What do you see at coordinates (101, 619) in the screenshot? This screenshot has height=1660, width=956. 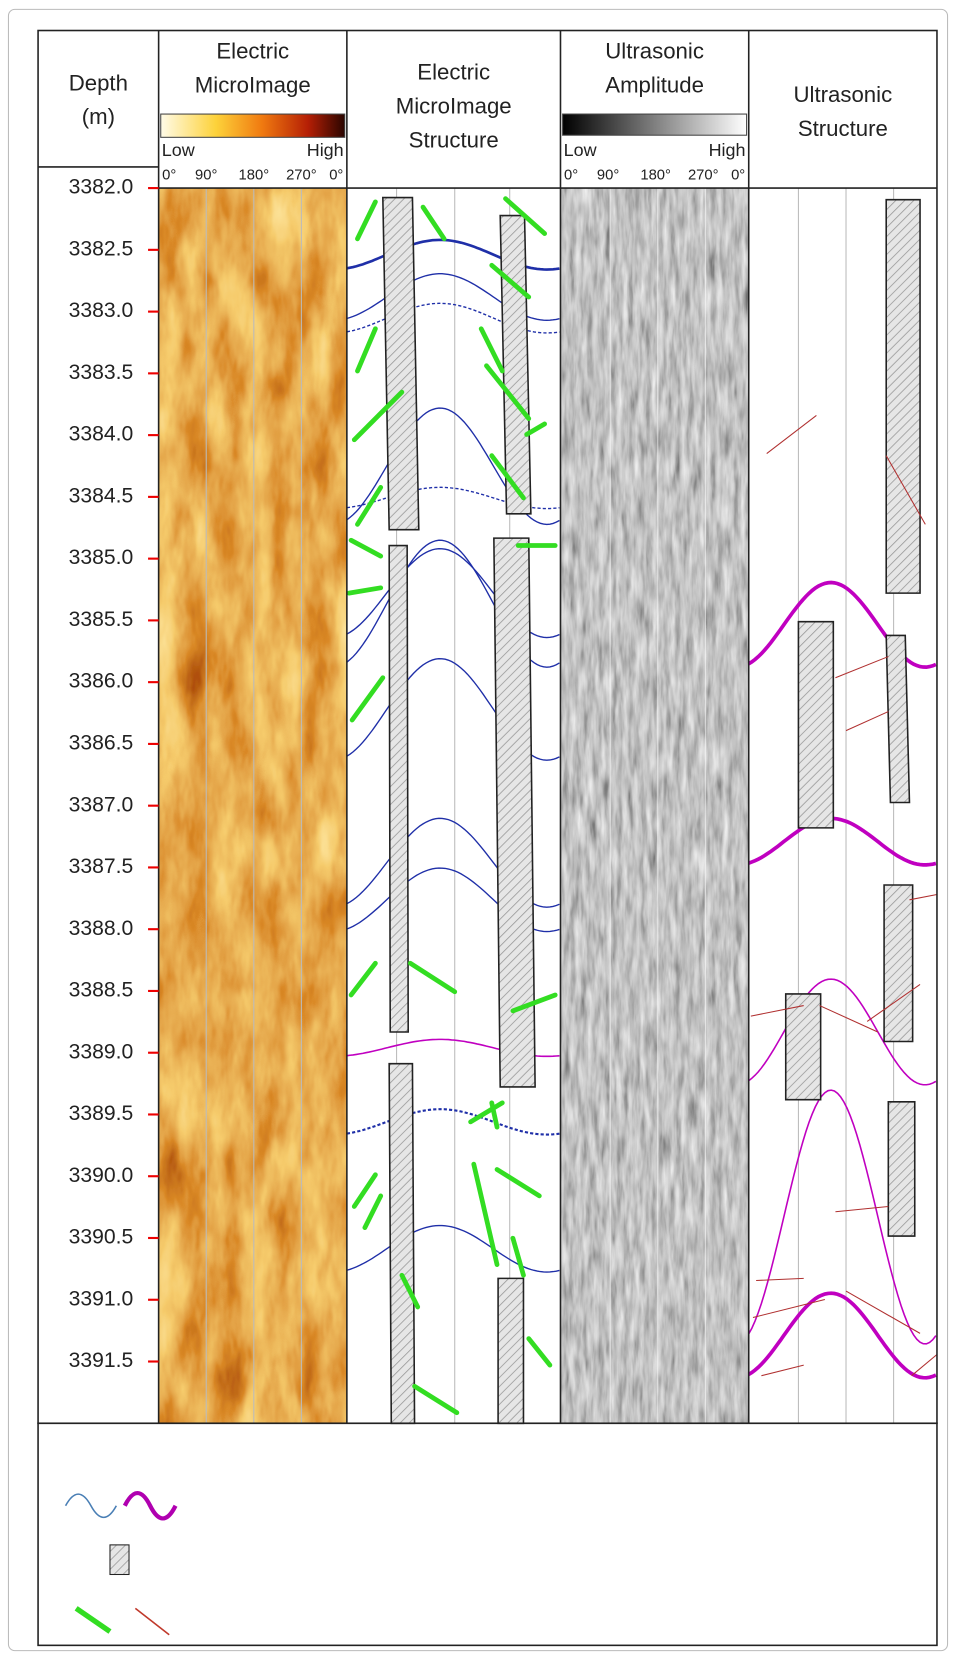 I see `depth-label: 3385.5` at bounding box center [101, 619].